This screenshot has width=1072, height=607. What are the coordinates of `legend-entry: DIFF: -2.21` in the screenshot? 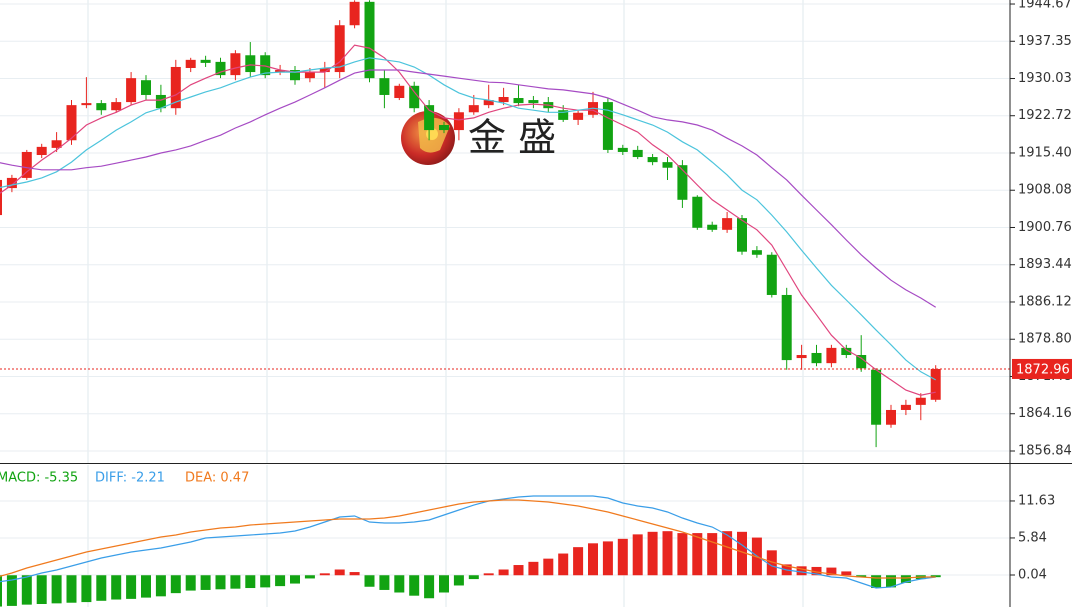 It's located at (130, 478).